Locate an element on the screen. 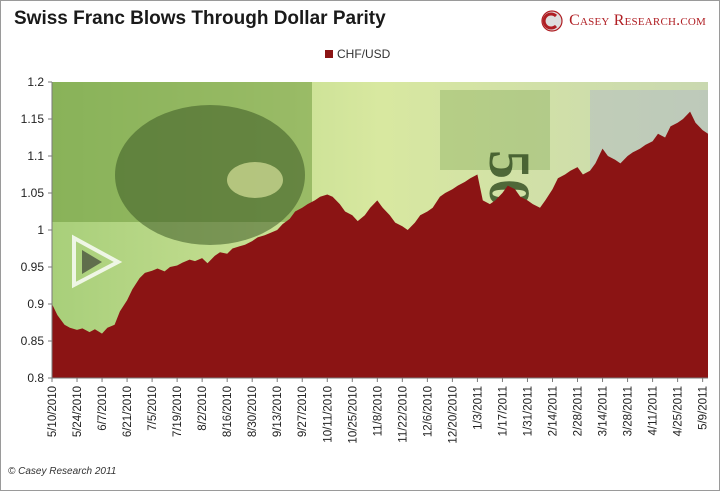 This screenshot has height=491, width=720. x-tick-label: 1/31/2011 is located at coordinates (528, 411).